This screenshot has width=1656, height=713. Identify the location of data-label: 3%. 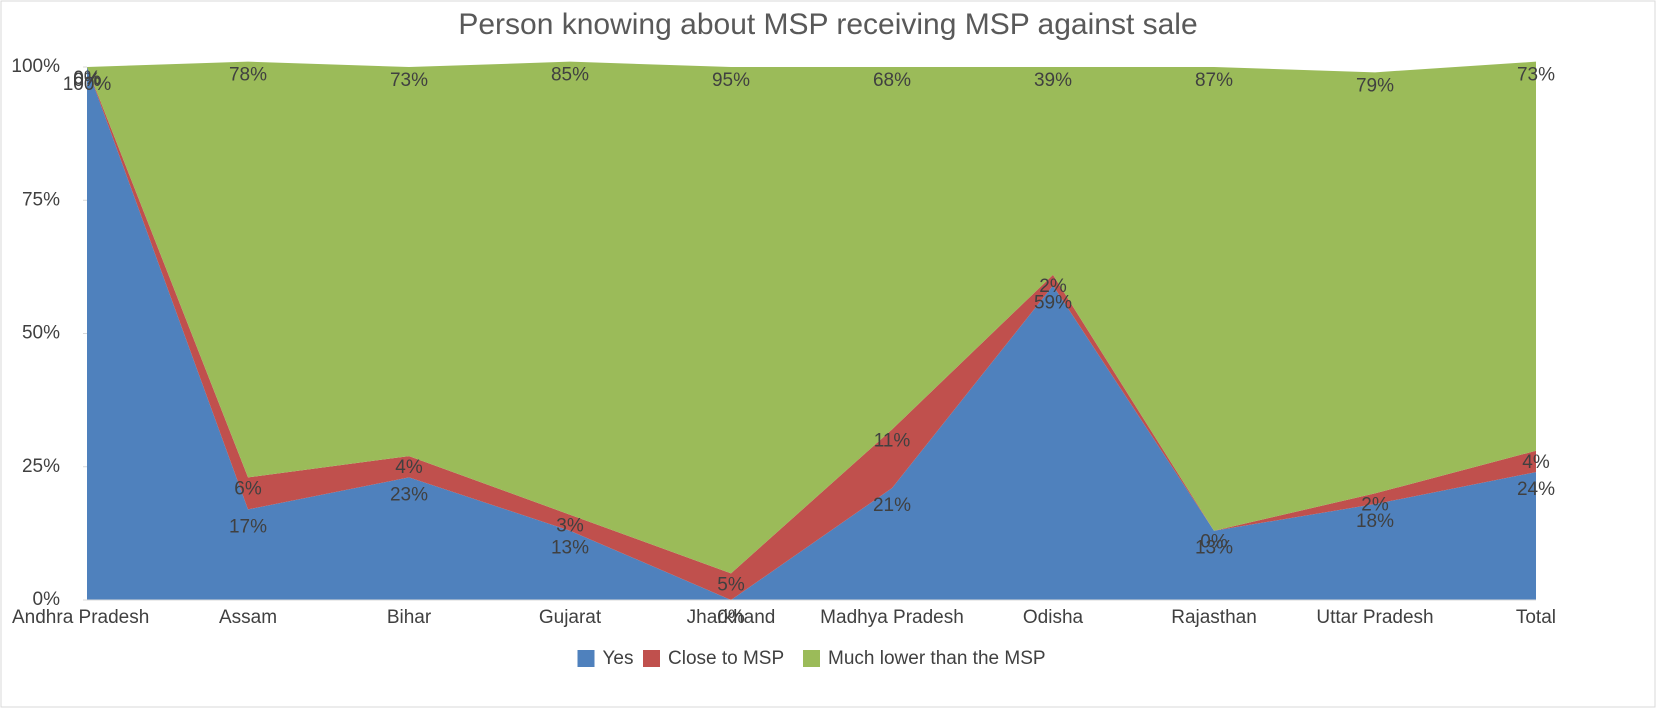
(570, 526).